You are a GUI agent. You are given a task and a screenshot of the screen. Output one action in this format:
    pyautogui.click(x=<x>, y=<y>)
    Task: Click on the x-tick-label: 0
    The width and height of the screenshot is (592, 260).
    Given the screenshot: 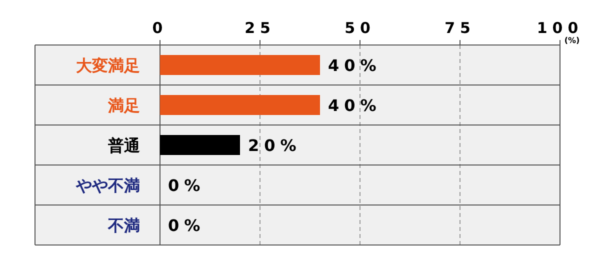 What is the action you would take?
    pyautogui.click(x=160, y=28)
    